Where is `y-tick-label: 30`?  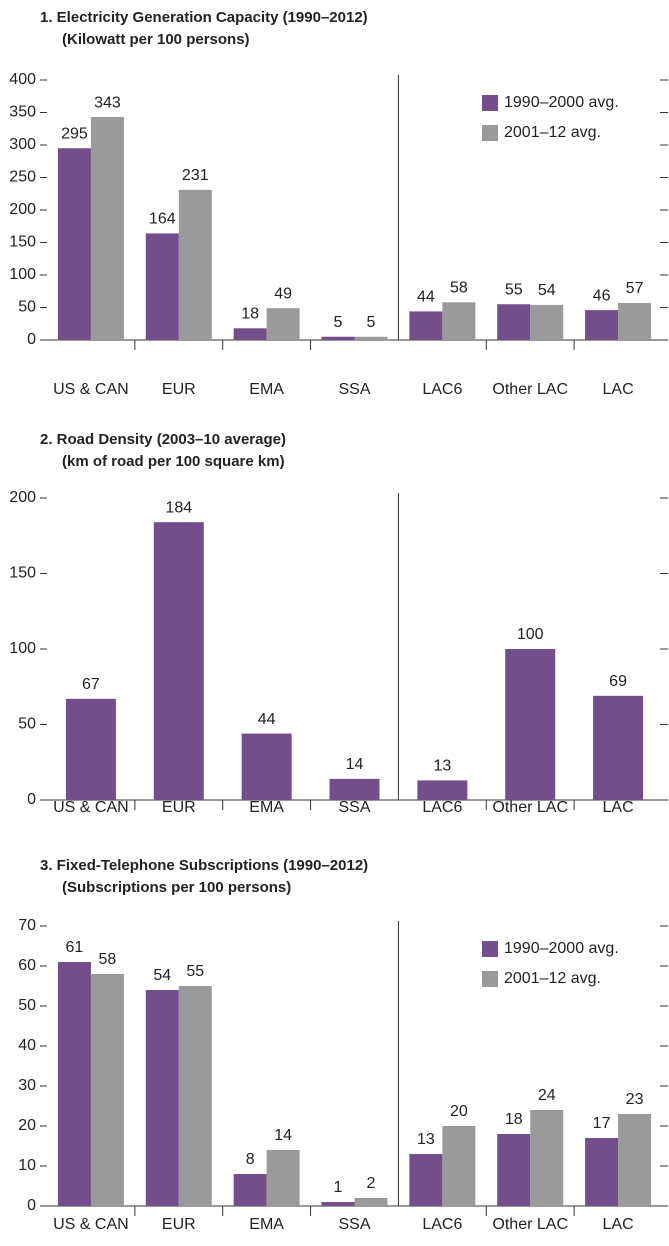 y-tick-label: 30 is located at coordinates (27, 1085).